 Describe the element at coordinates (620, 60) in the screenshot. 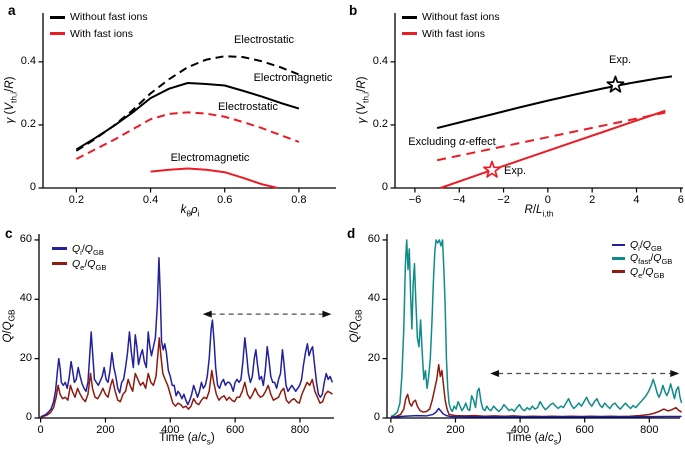

I see `label-exp-black: Exp.` at that location.